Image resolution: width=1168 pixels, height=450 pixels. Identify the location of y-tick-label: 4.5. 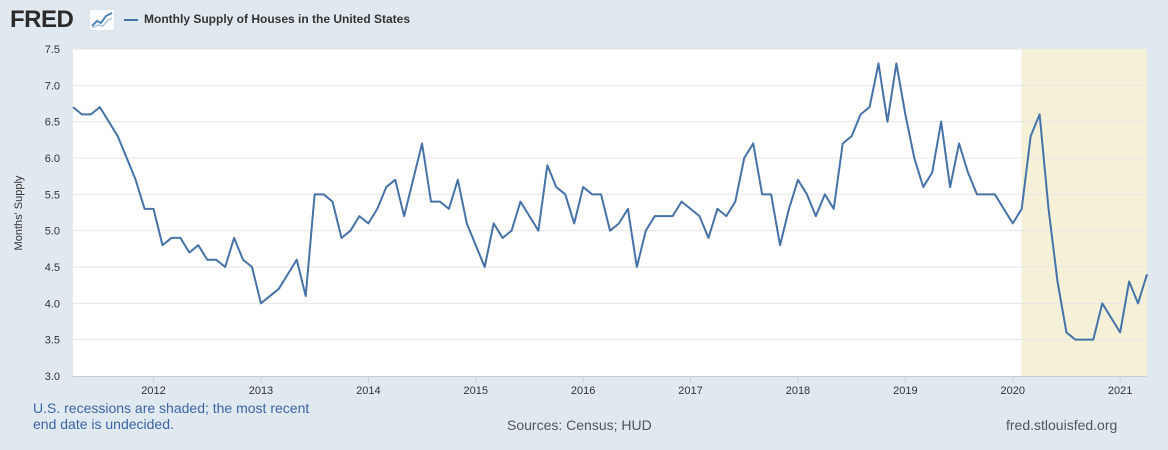
(52, 268).